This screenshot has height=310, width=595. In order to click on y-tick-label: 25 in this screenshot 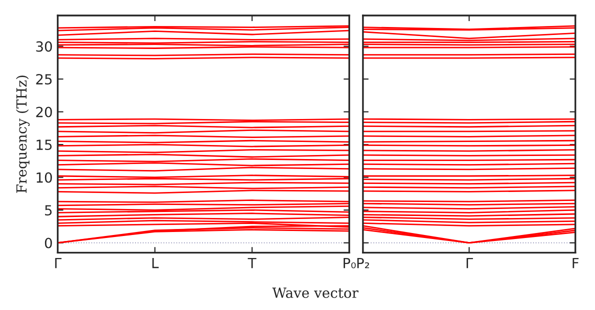, I will do `click(44, 79)`.